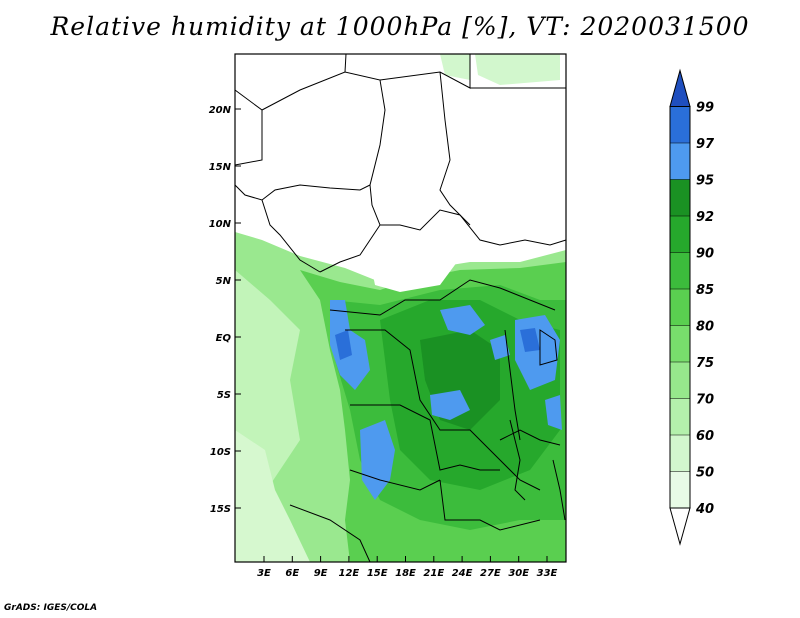  Describe the element at coordinates (225, 310) in the screenshot. I see `latitude-axis: 20N 15N 10N 5N EQ 5S 10S 15S` at that location.